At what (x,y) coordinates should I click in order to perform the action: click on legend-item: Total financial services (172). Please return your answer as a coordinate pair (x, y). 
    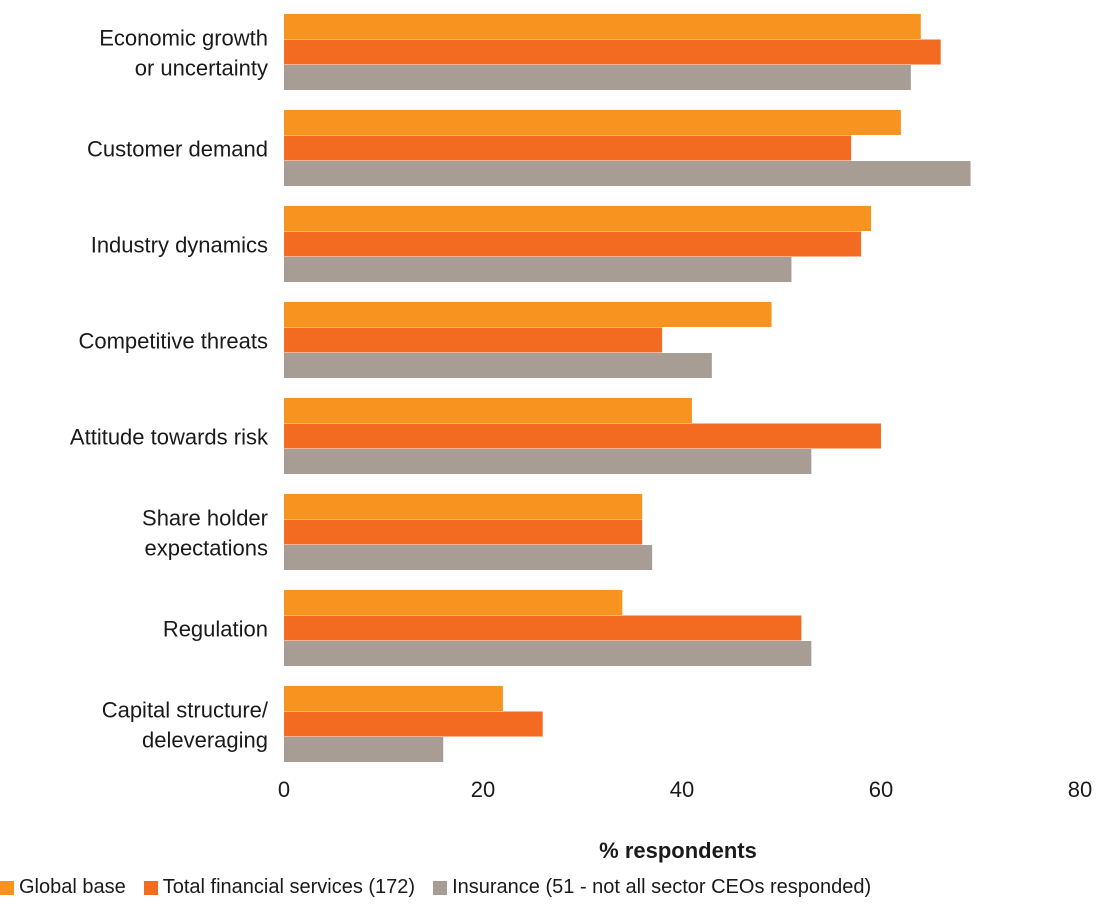
    Looking at the image, I should click on (279, 887).